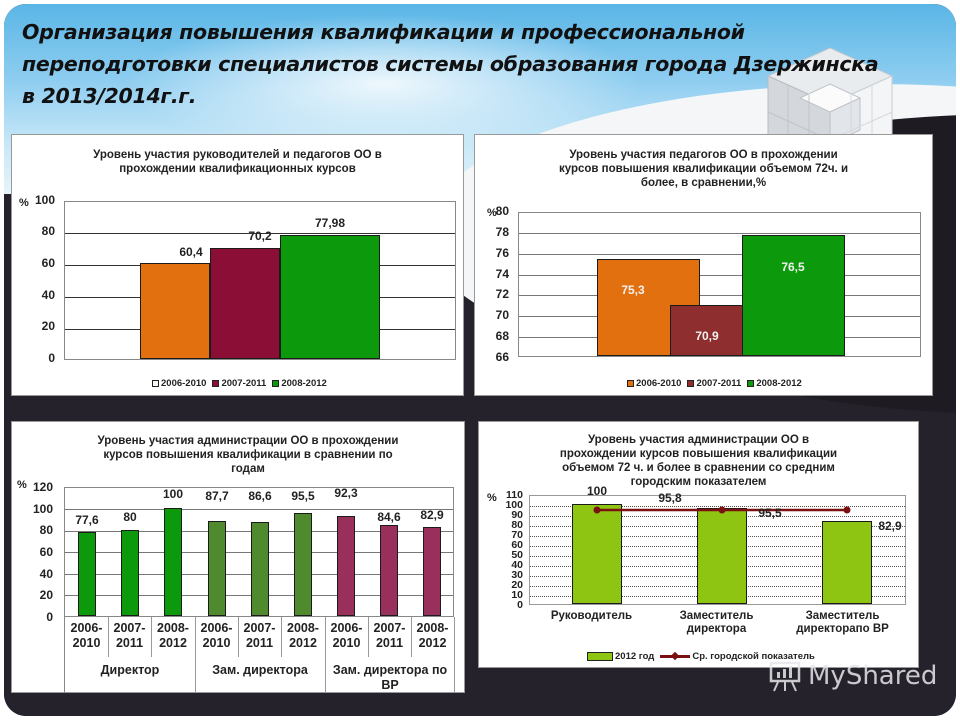 The width and height of the screenshot is (960, 720). I want to click on chart-3-bar-label: 100, so click(173, 494).